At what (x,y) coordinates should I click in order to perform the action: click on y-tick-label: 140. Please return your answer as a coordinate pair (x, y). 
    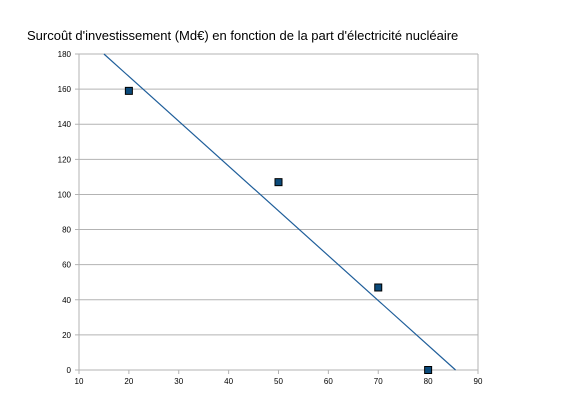
    Looking at the image, I should click on (65, 124).